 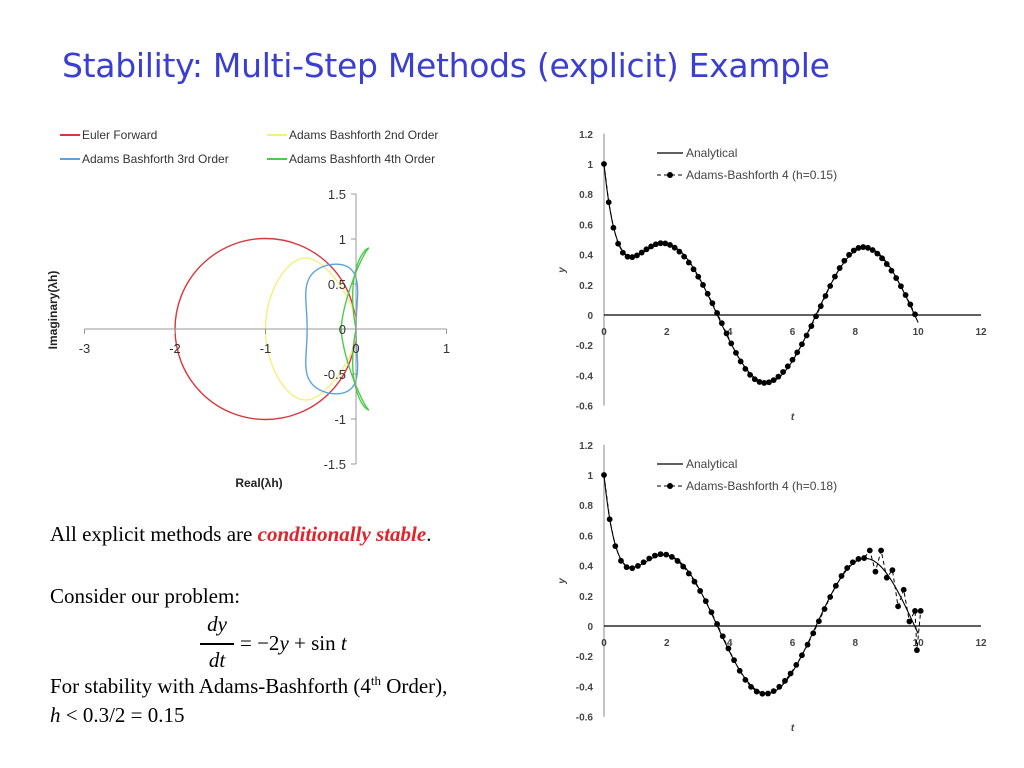 I want to click on y-tick-label: -1, so click(x=340, y=419).